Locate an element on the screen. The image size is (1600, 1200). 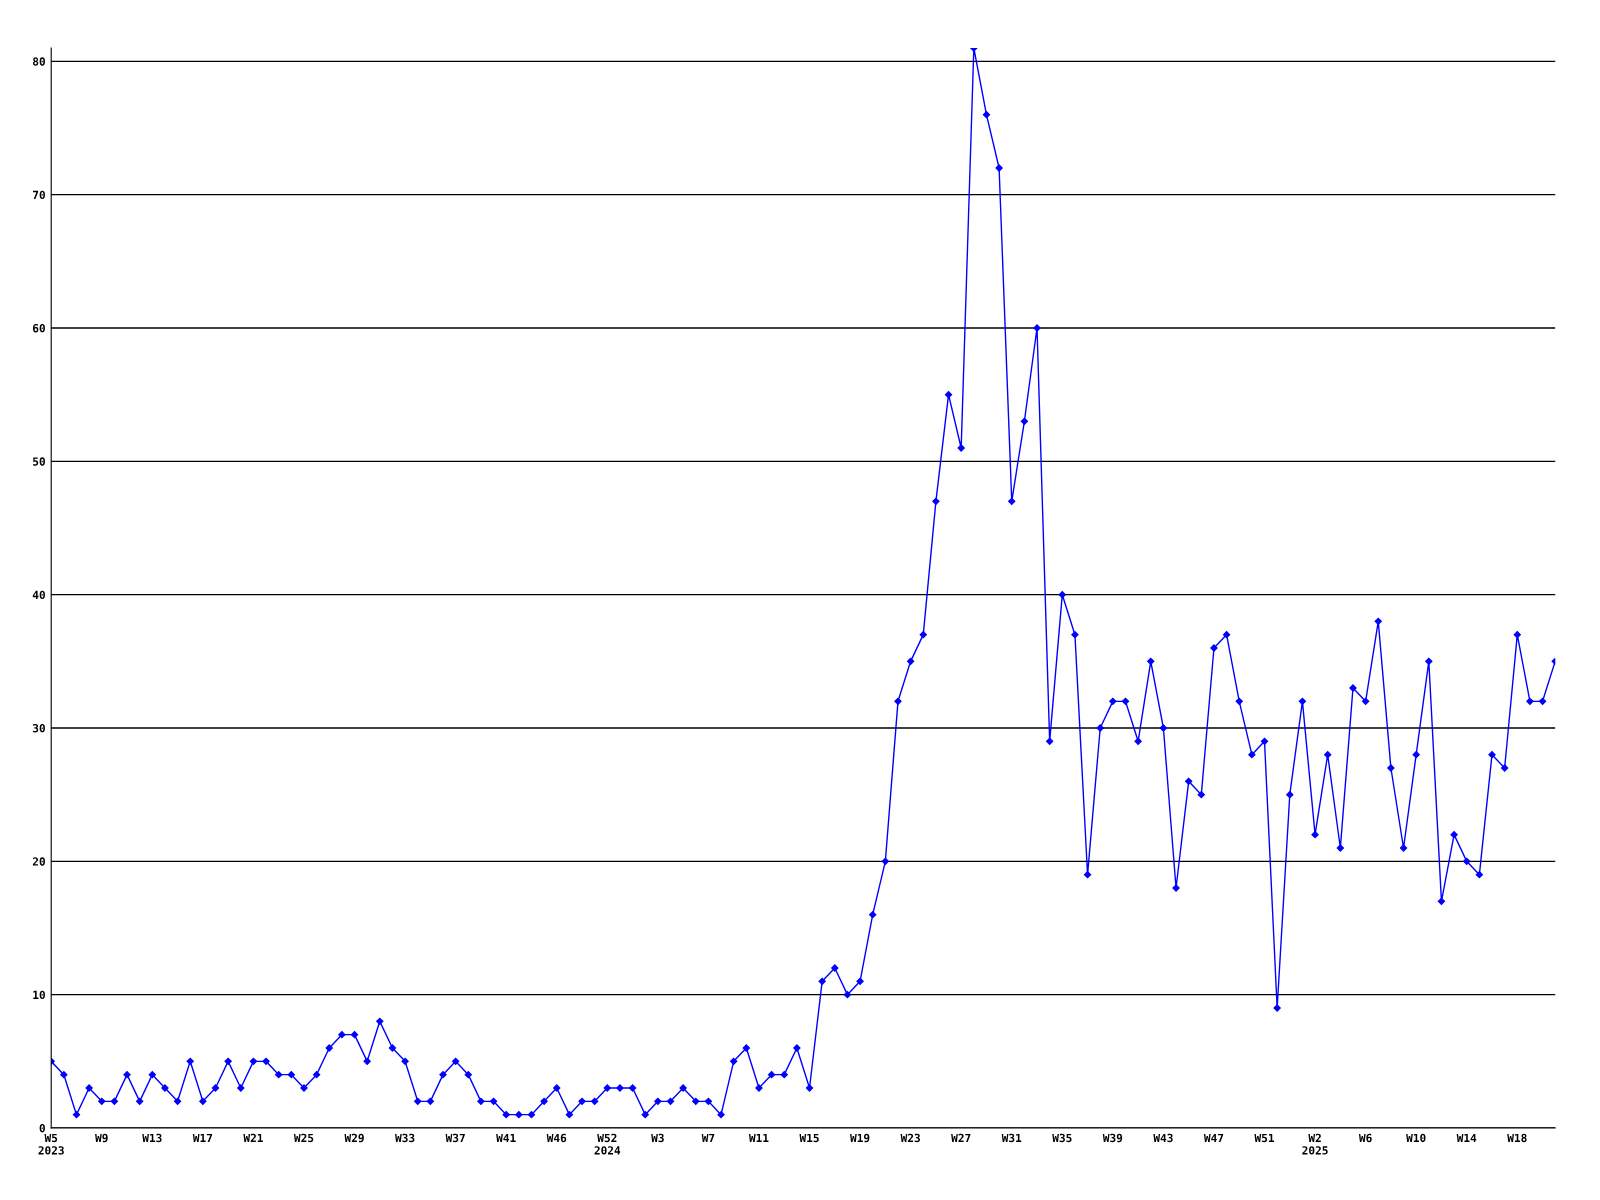
x-tick-label: W15 is located at coordinates (809, 1138).